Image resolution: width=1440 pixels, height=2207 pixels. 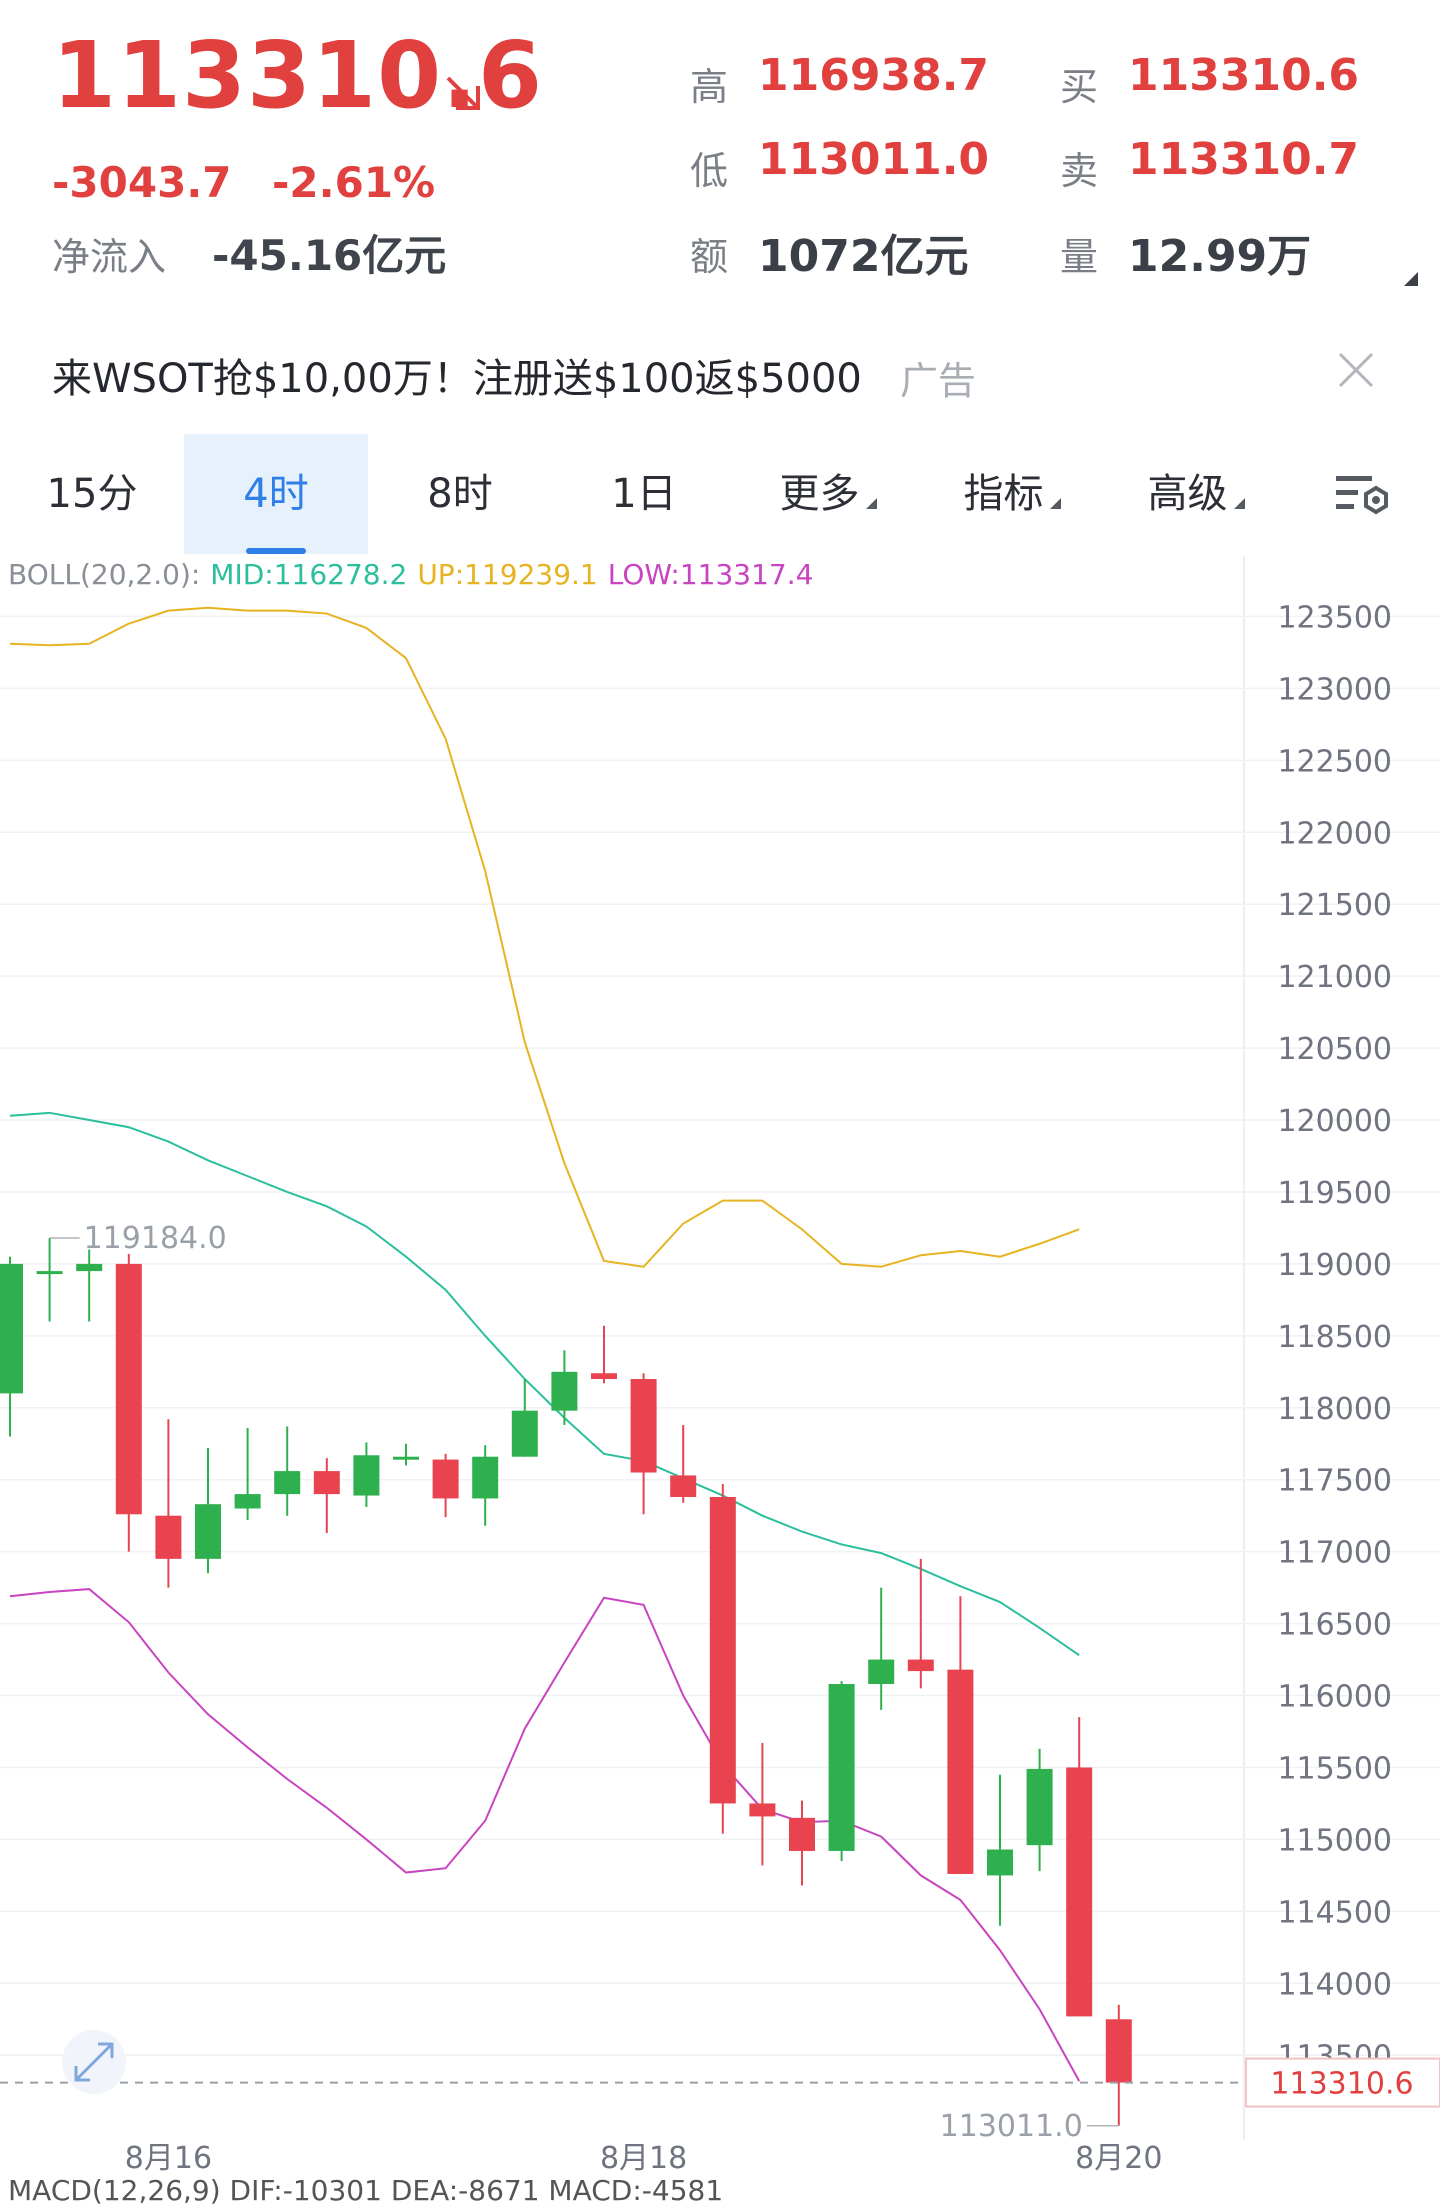 I want to click on price-change: -3043.7, so click(x=142, y=182).